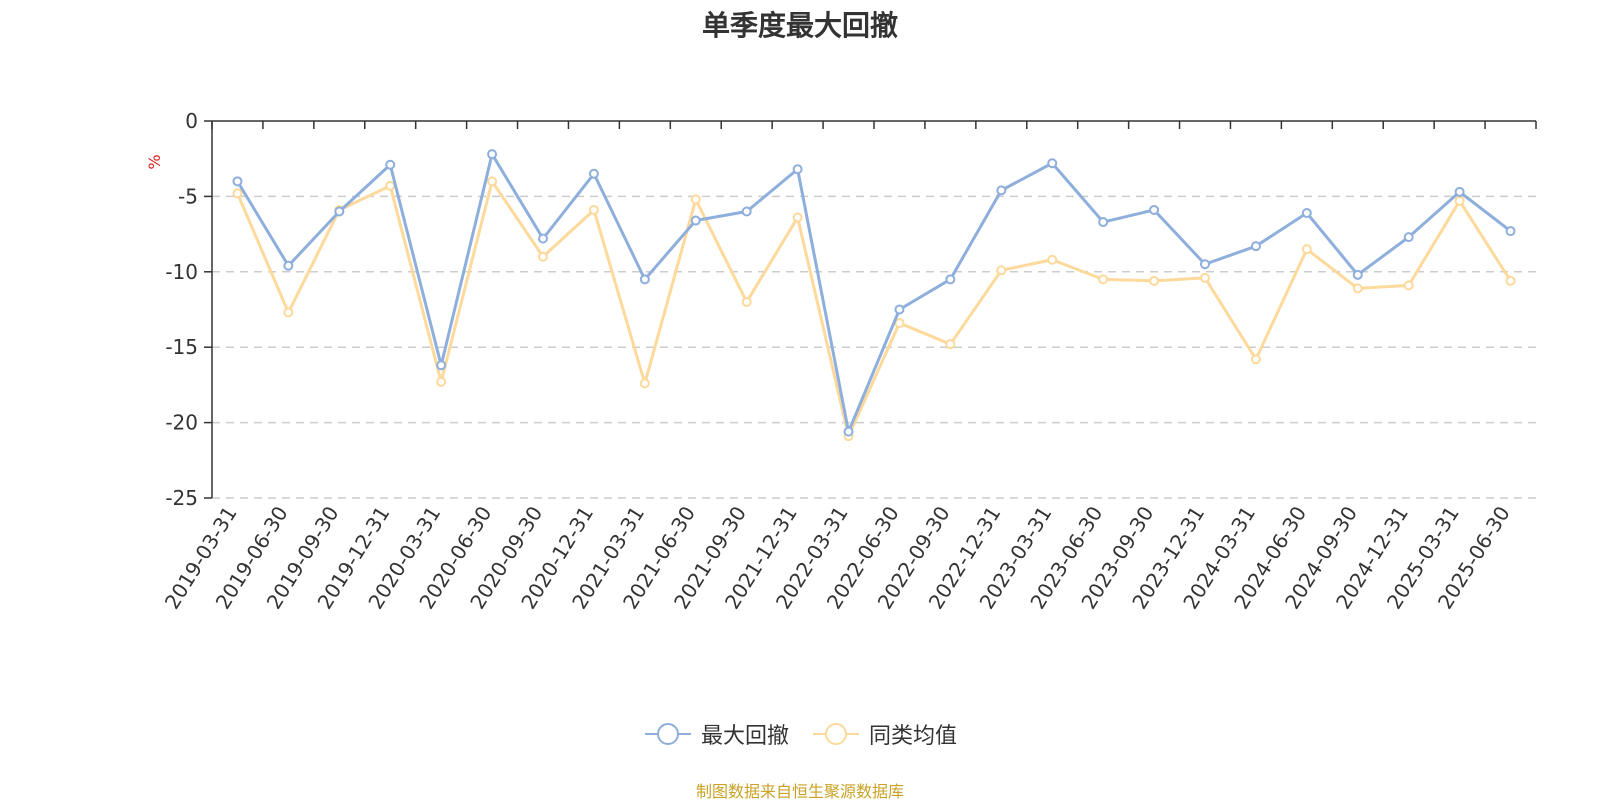  What do you see at coordinates (181, 423) in the screenshot?
I see `y-tick-label: -20` at bounding box center [181, 423].